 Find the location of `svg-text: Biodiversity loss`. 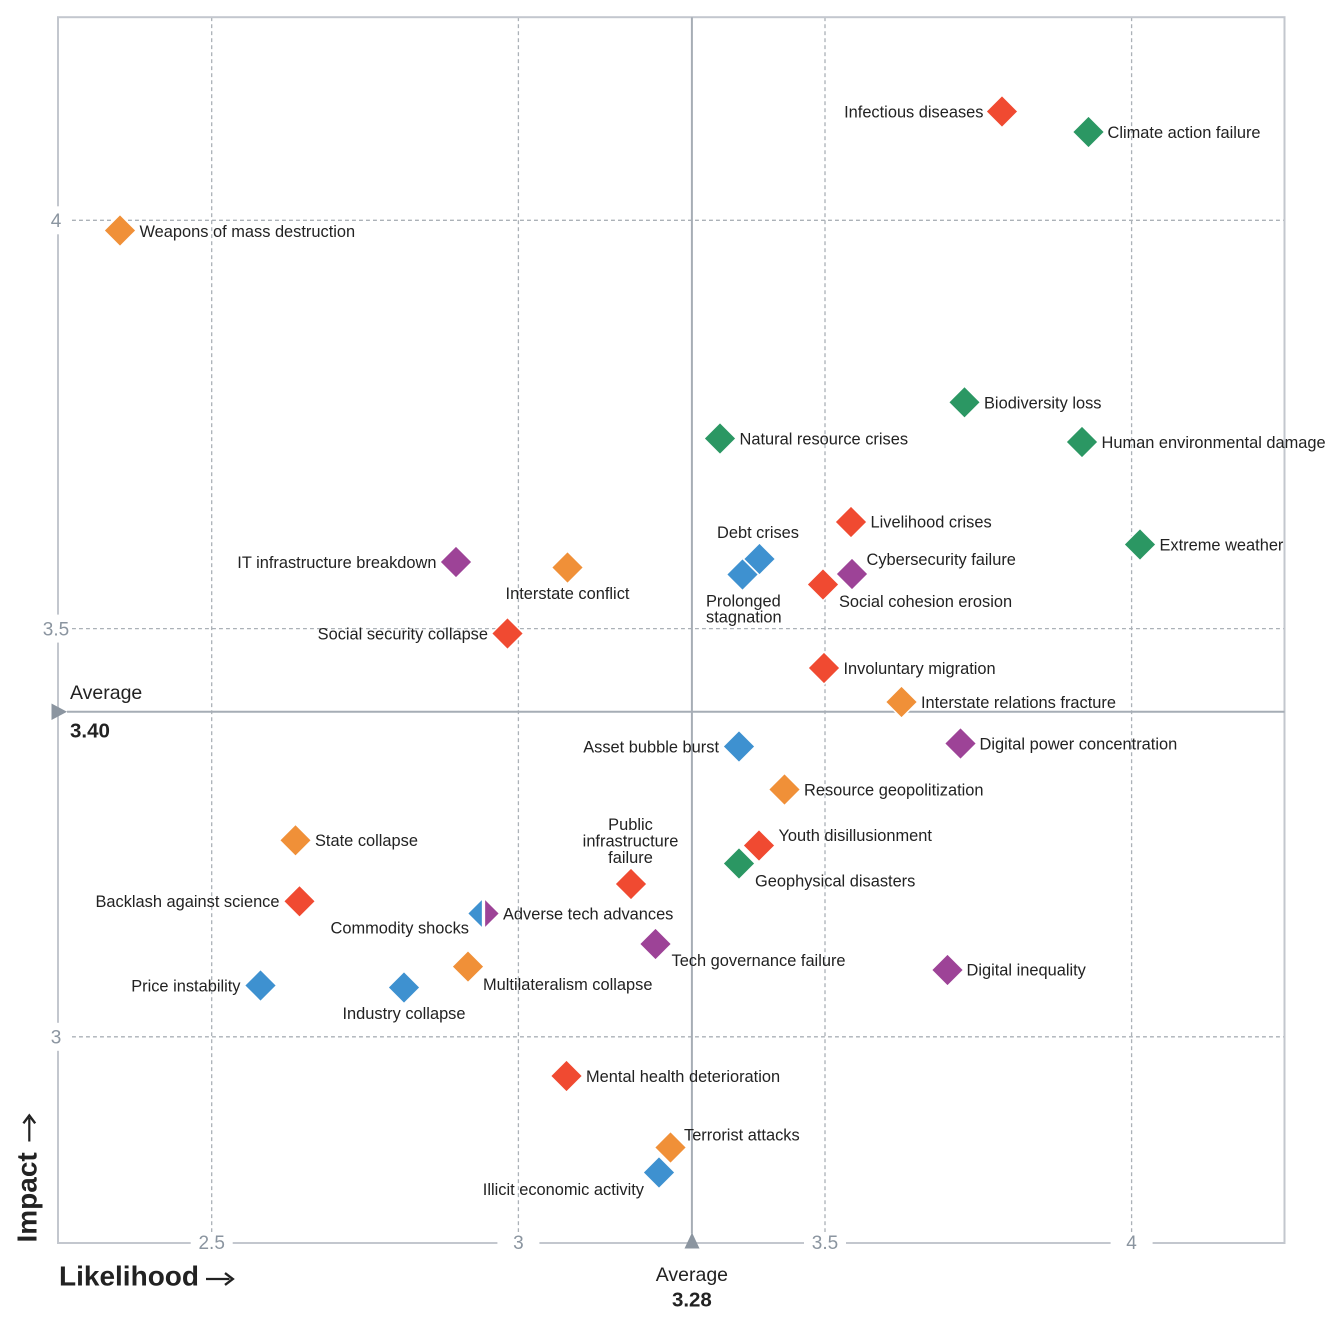

svg-text: Biodiversity loss is located at coordinates (1043, 403).